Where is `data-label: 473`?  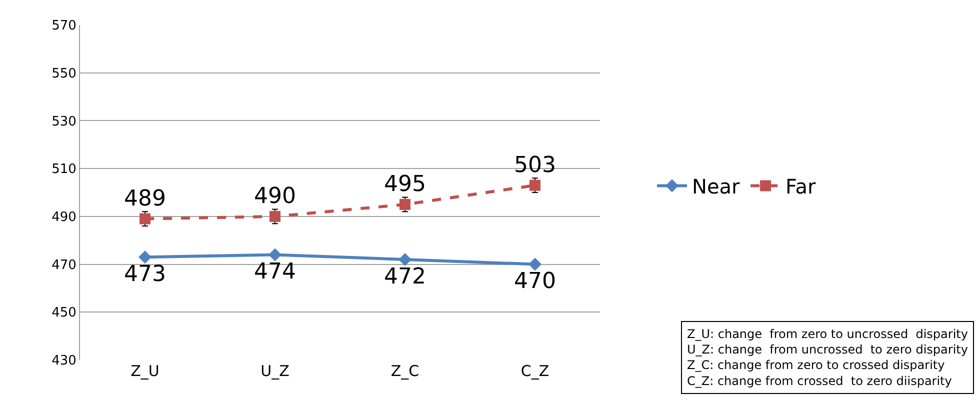
data-label: 473 is located at coordinates (145, 274).